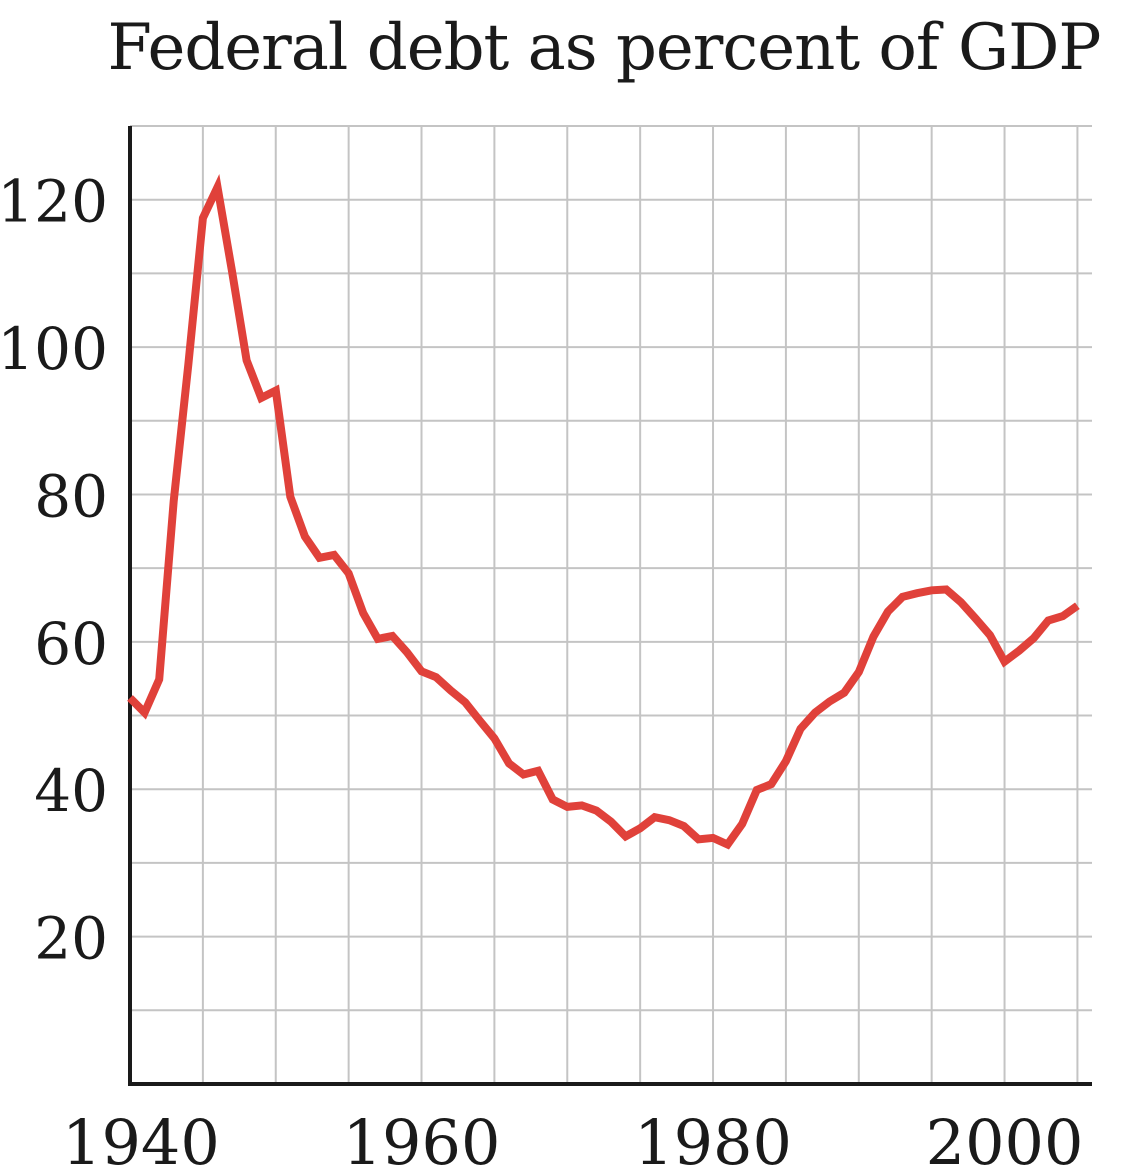 This screenshot has height=1176, width=1148. What do you see at coordinates (604, 48) in the screenshot?
I see `chart-title: Federal debt as percent of GDP` at bounding box center [604, 48].